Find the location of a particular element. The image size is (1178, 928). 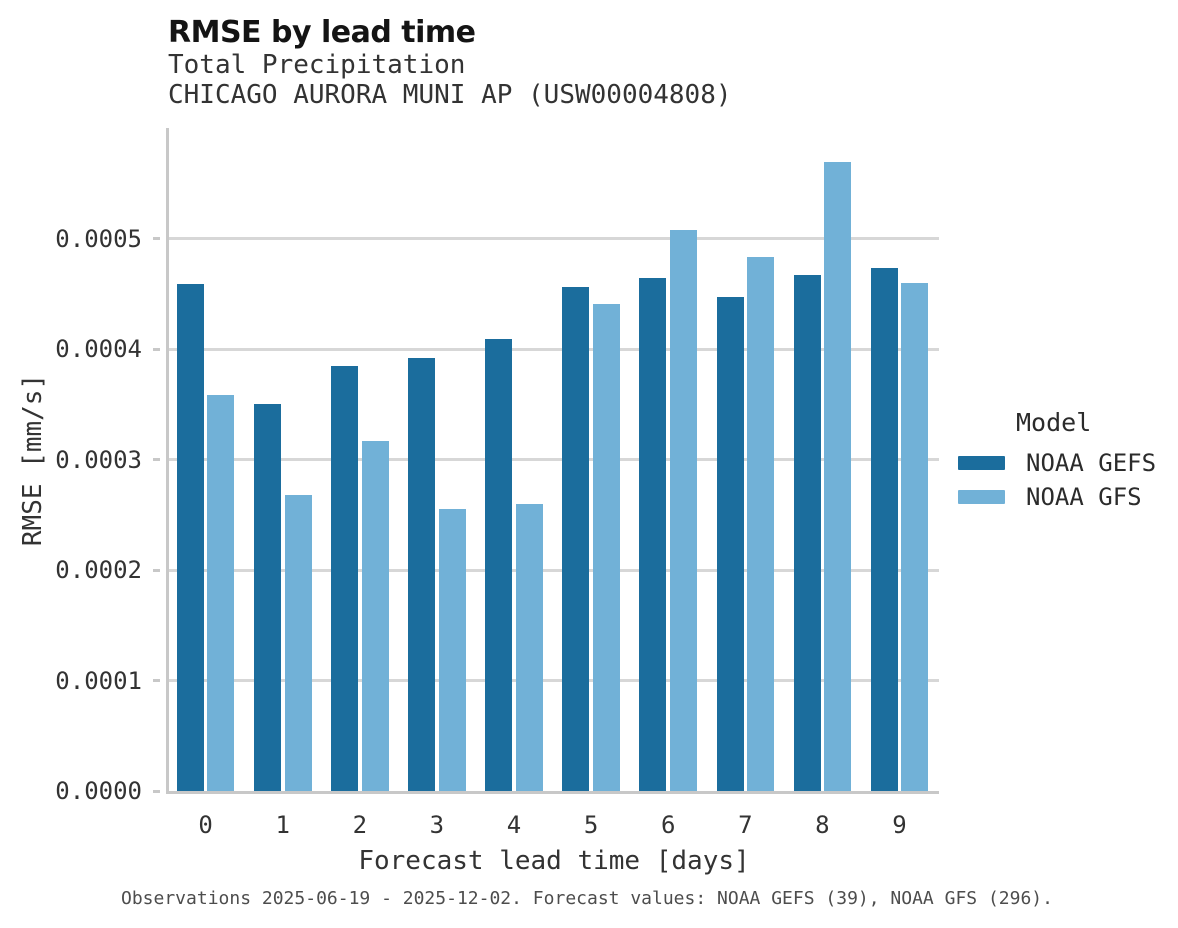

x-tick-label-3: 3 is located at coordinates (437, 825).